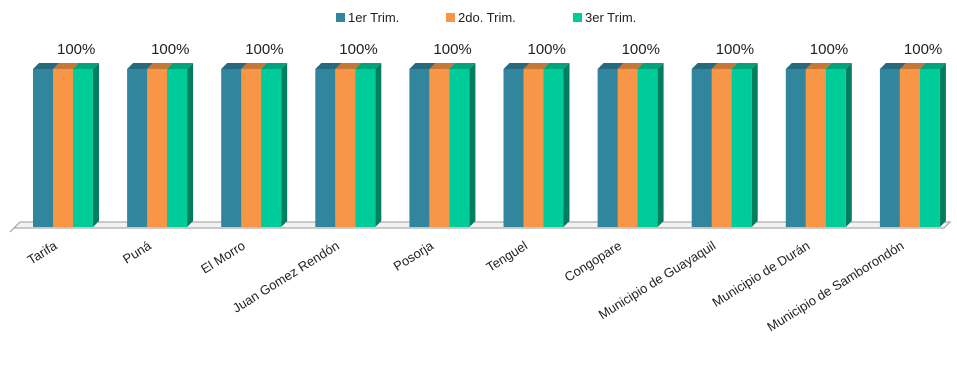 The width and height of the screenshot is (957, 392). What do you see at coordinates (137, 251) in the screenshot?
I see `category-label-puna: Puná` at bounding box center [137, 251].